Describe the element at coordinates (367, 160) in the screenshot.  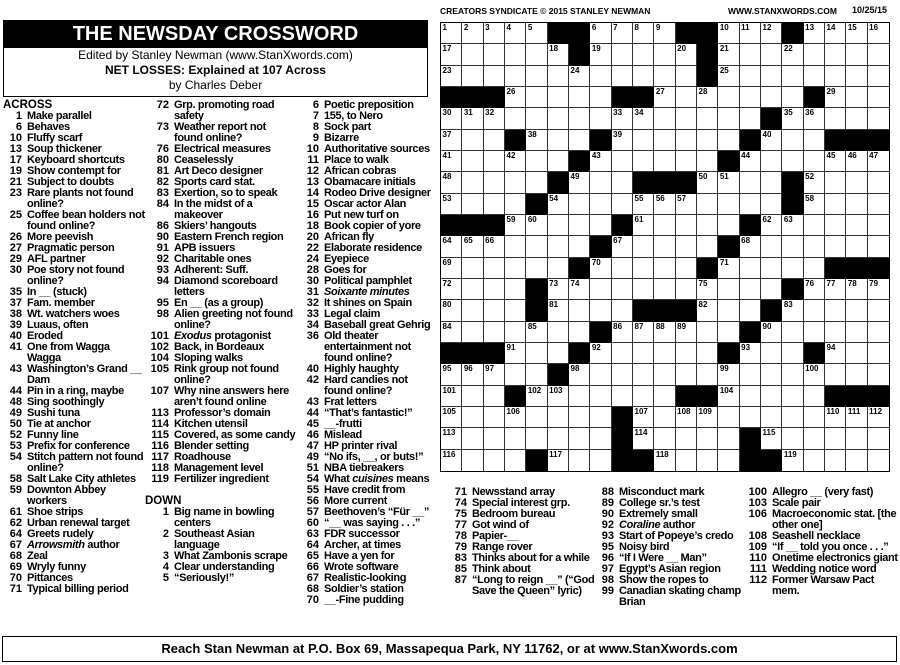
I see `down-clue-11: 11 Place to walk` at that location.